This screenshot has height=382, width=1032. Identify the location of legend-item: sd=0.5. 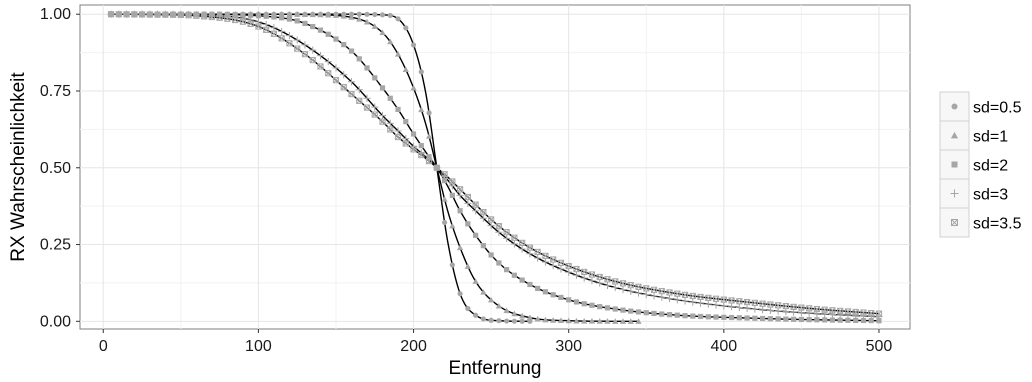
(980, 106).